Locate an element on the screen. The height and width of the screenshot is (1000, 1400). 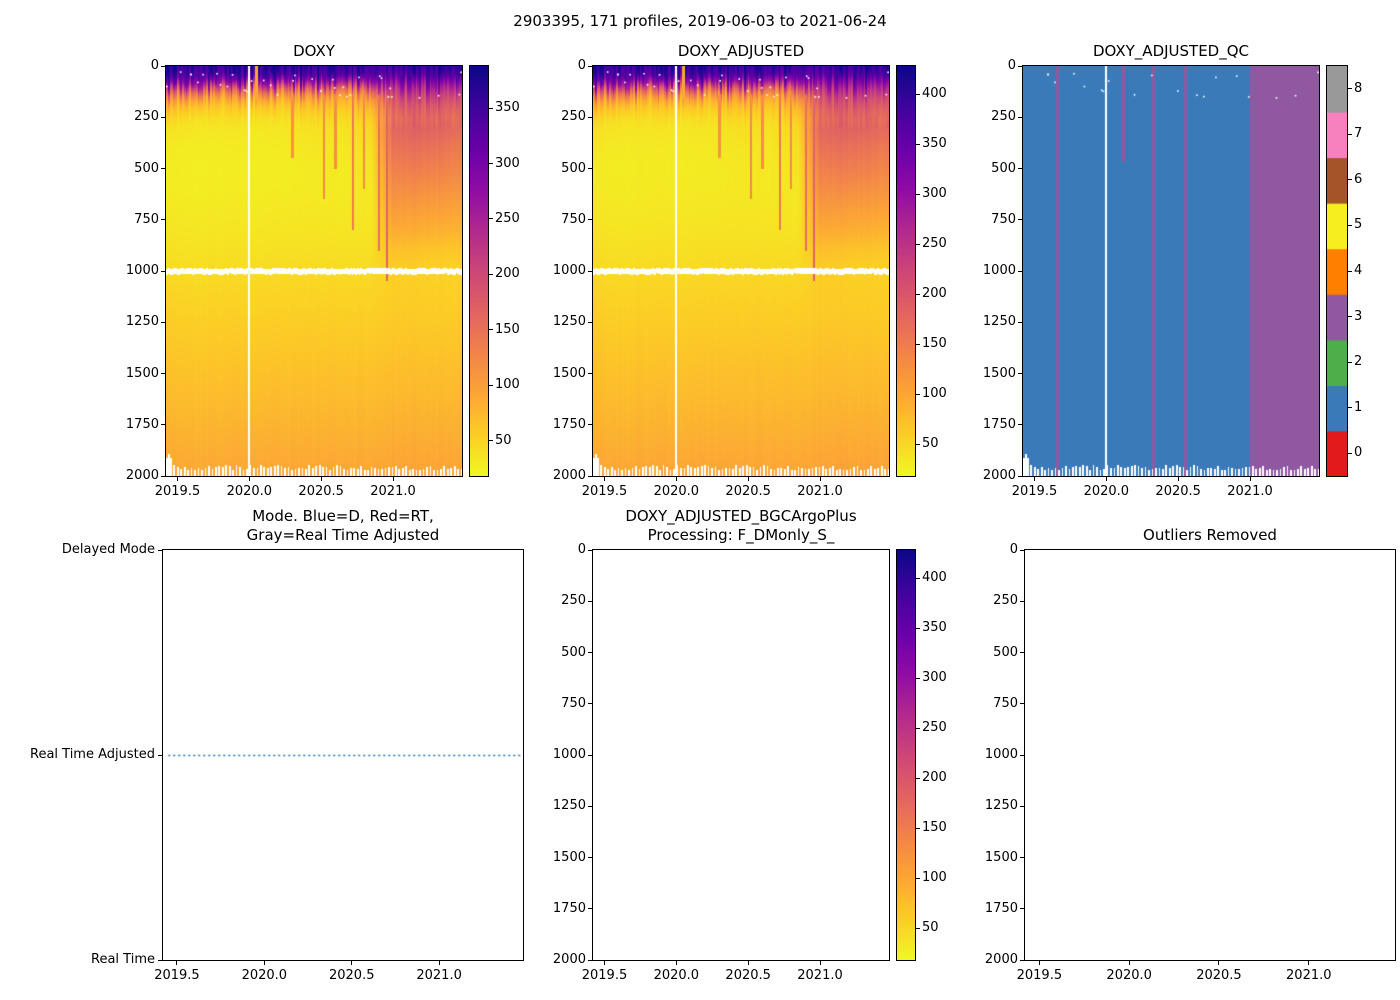
y-tick-label: 0 is located at coordinates (1013, 549).